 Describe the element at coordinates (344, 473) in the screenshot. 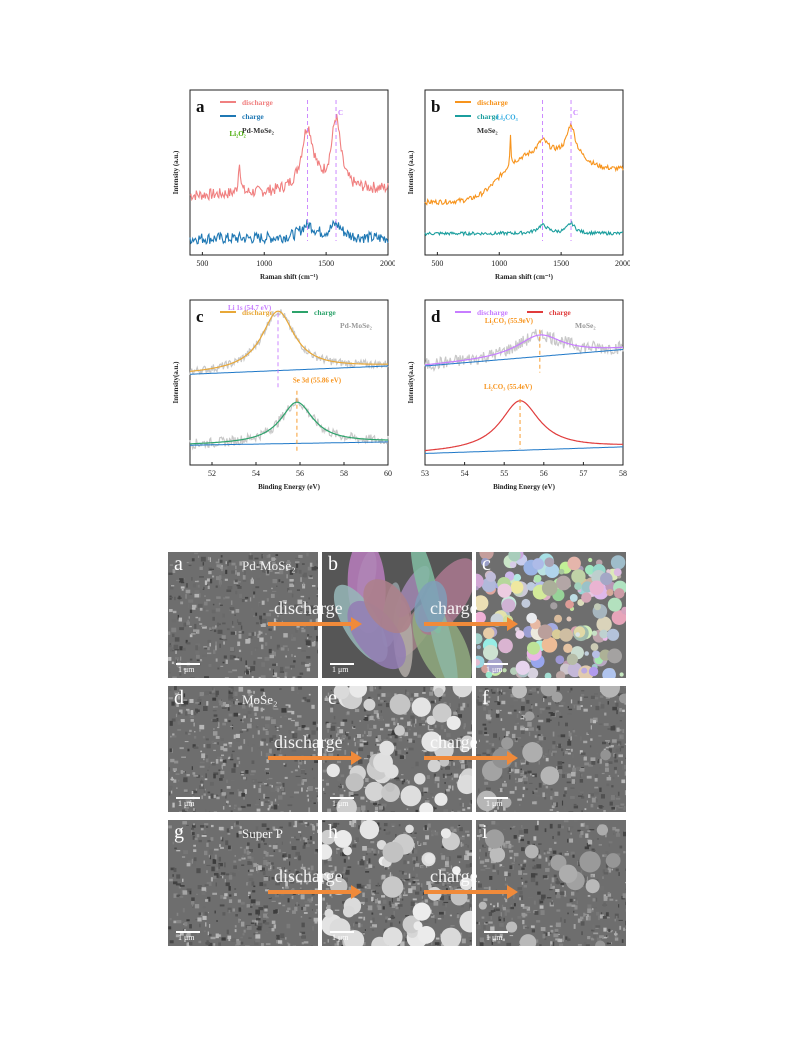

I see `x-tick-label: 58` at that location.